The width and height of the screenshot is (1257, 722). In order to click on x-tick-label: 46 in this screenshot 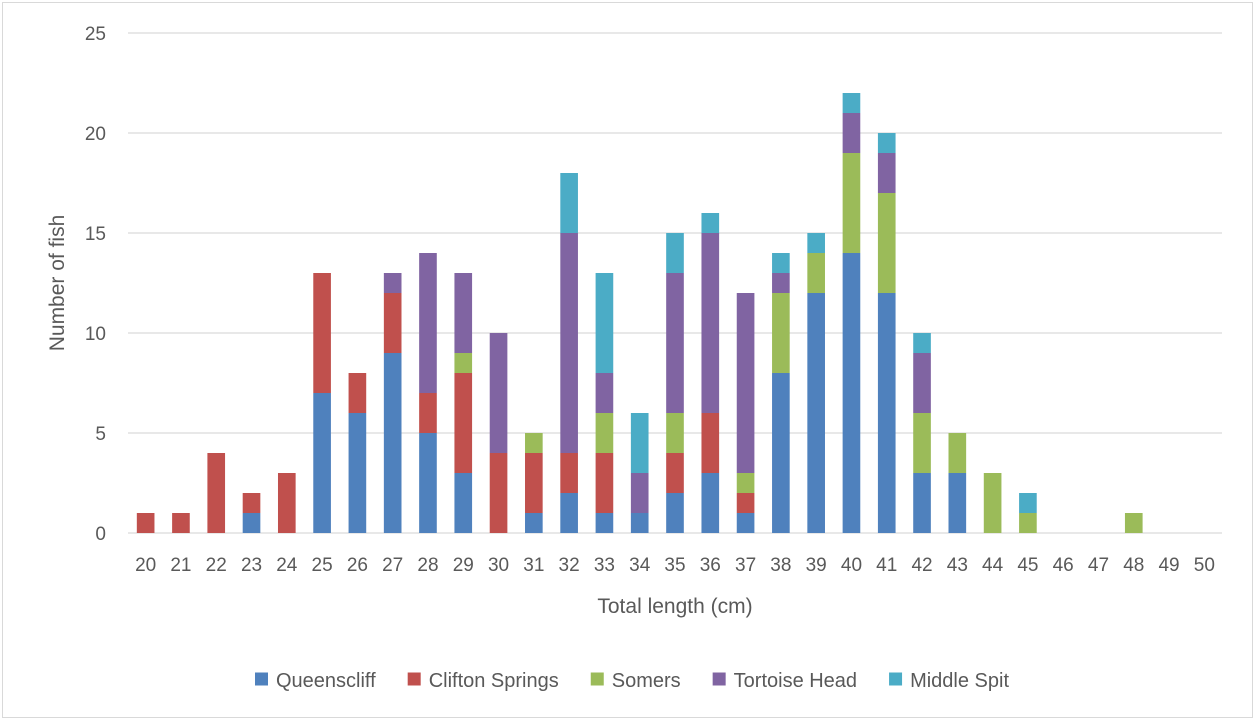, I will do `click(1063, 565)`.